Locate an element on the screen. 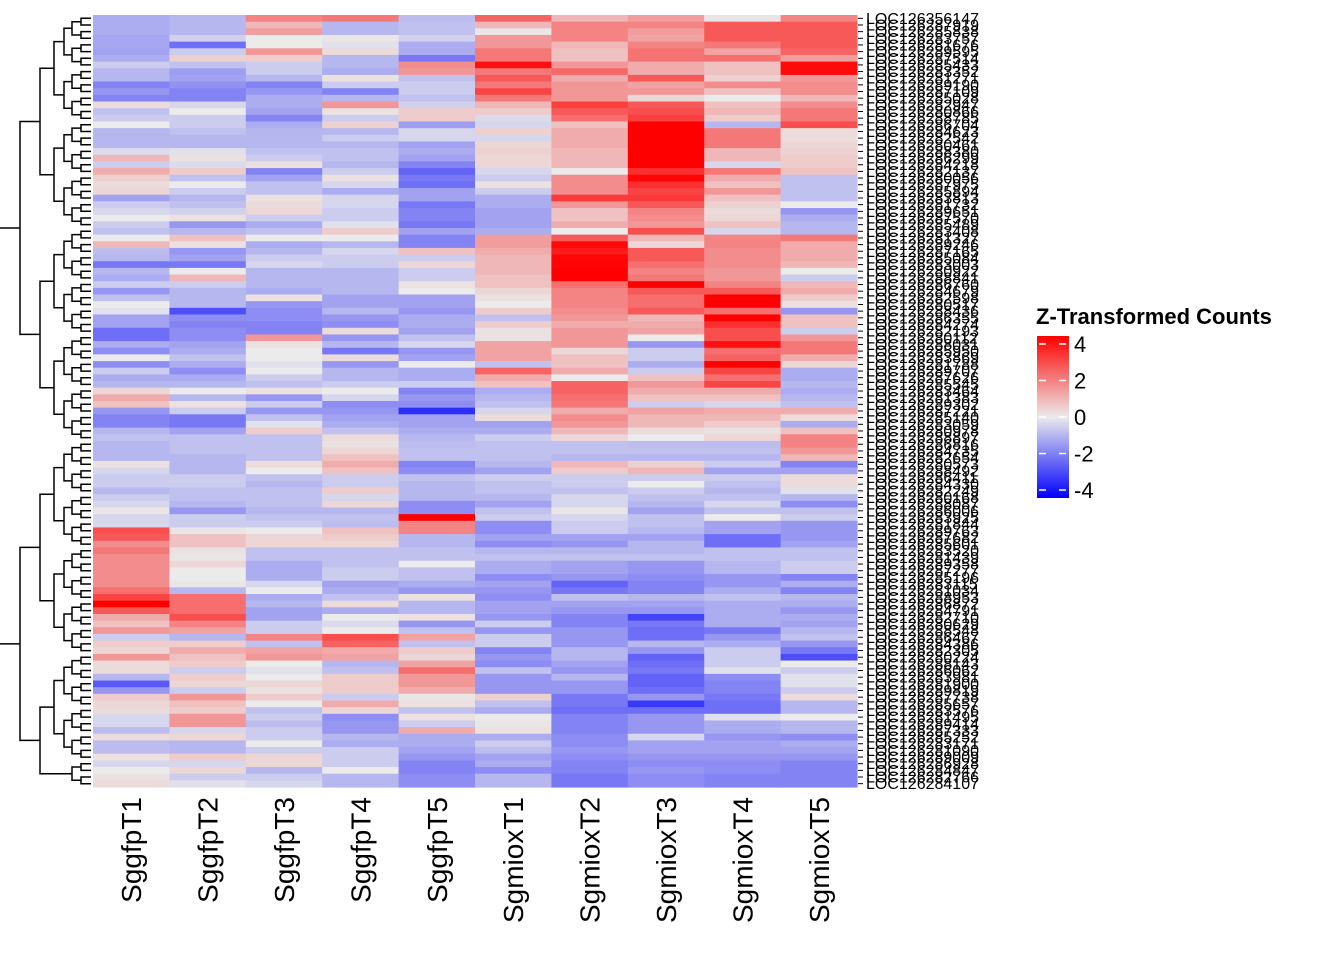 The width and height of the screenshot is (1344, 960). row-label: LOC126280461 is located at coordinates (922, 145).